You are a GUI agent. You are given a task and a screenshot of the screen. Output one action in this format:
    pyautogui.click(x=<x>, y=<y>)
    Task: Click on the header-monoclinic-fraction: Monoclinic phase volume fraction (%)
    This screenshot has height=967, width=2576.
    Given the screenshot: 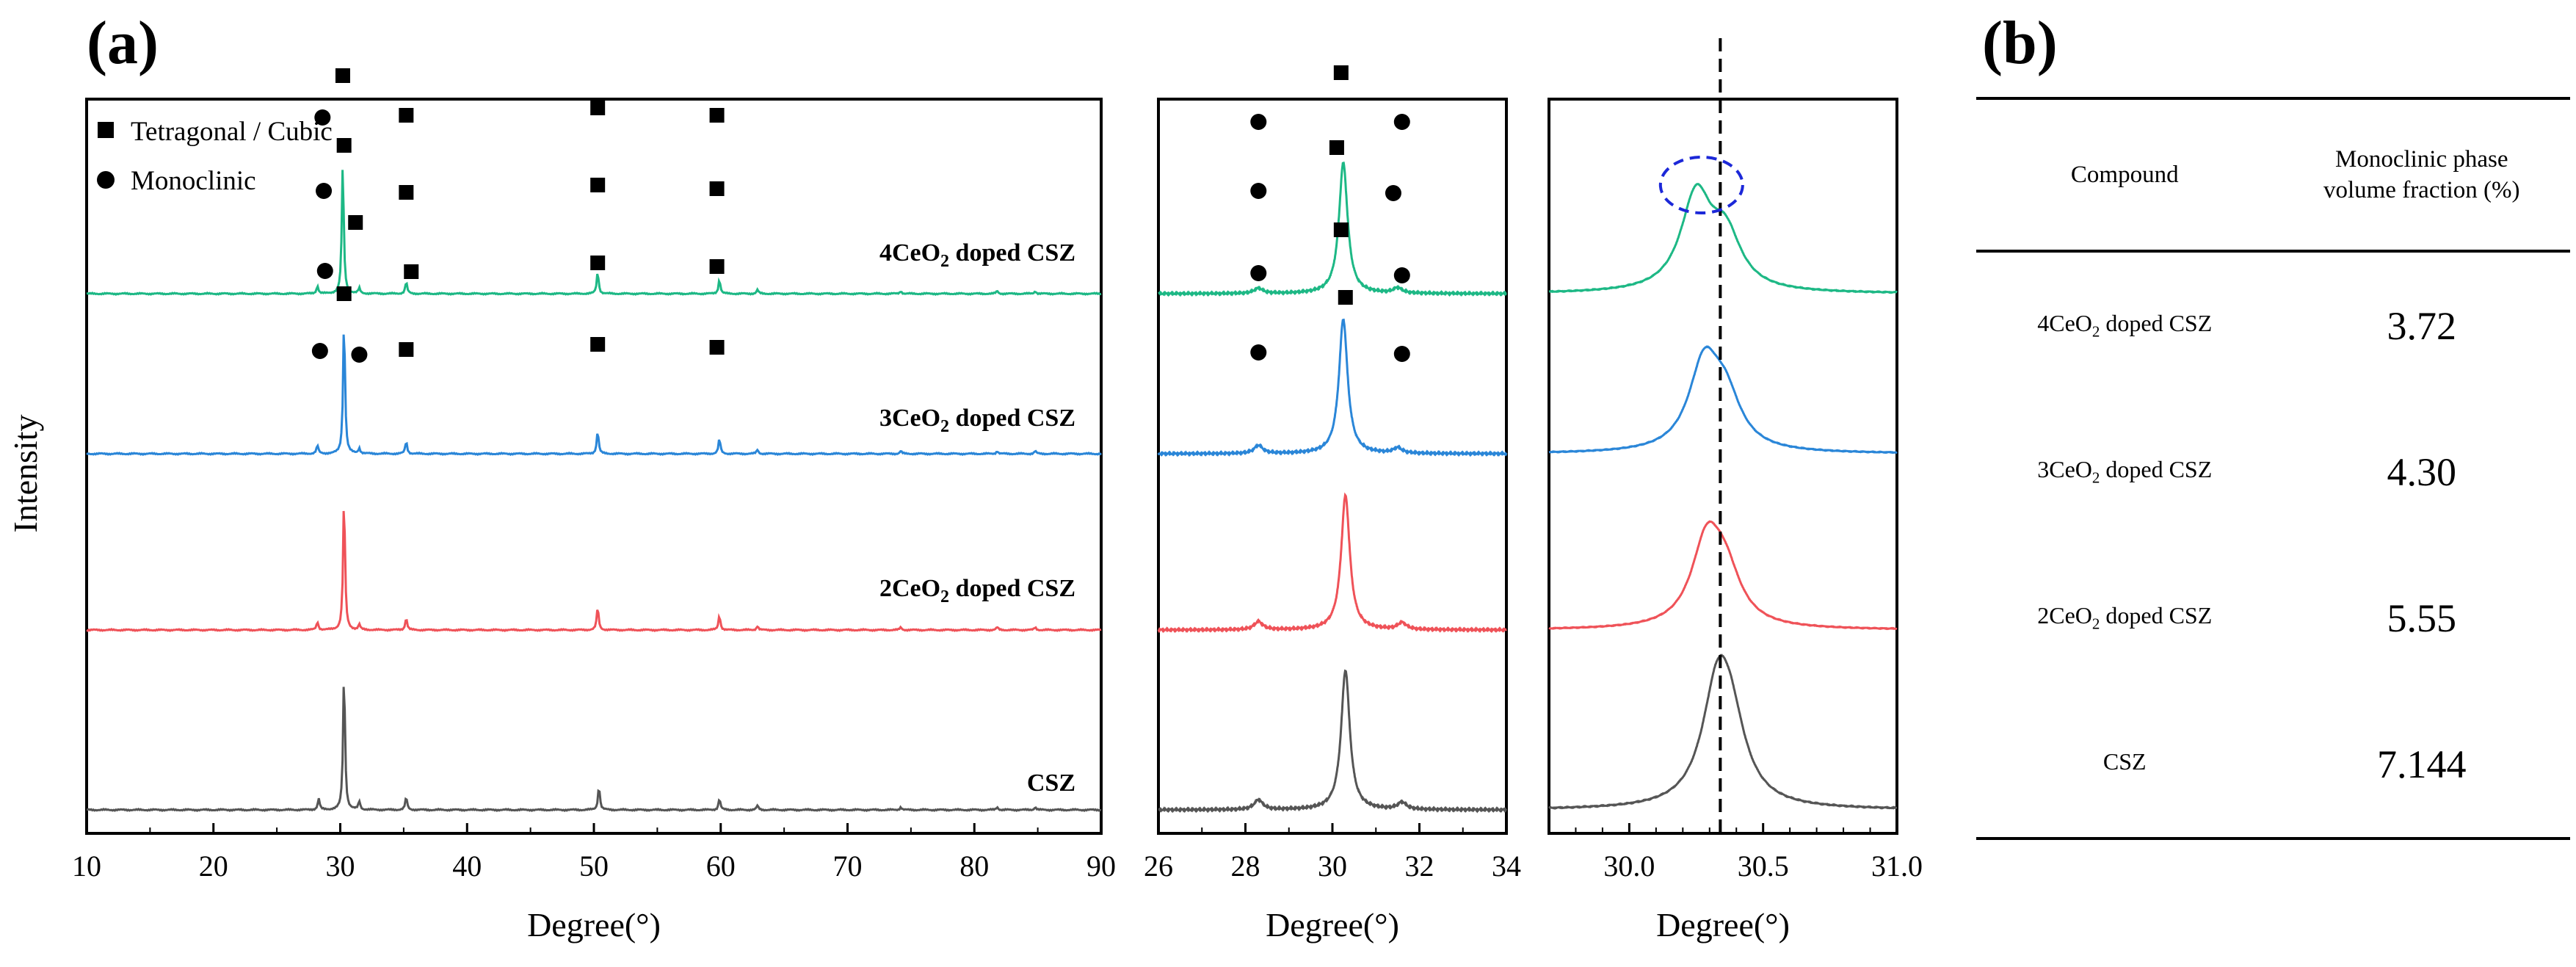 What is the action you would take?
    pyautogui.click(x=2421, y=175)
    